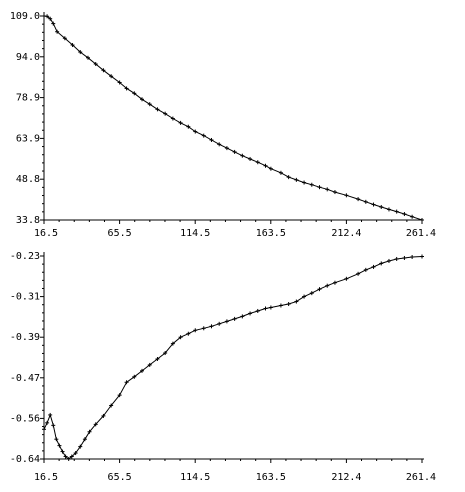 Image resolution: width=465 pixels, height=492 pixels. Describe the element at coordinates (28, 138) in the screenshot. I see `y-tick-label: 63.9` at that location.